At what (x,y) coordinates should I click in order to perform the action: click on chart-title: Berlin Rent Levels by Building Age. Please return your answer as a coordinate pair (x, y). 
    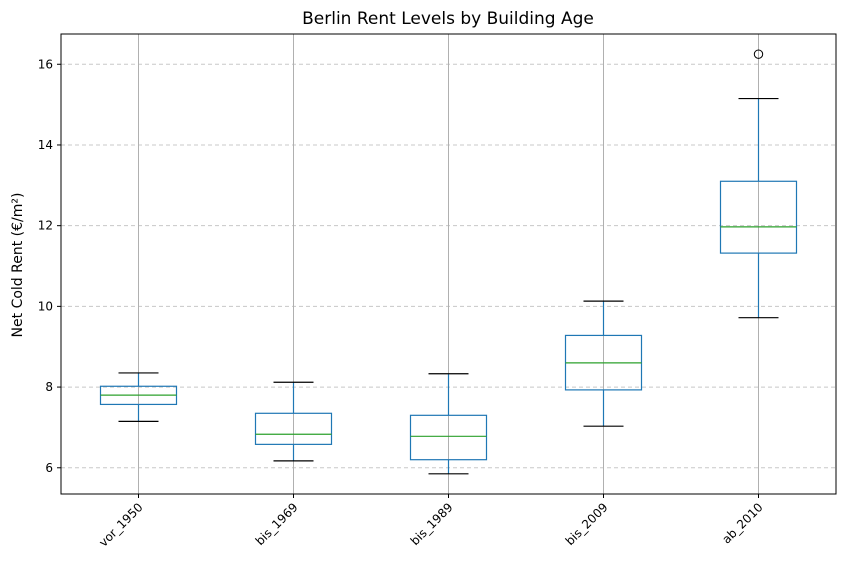
    Looking at the image, I should click on (448, 19).